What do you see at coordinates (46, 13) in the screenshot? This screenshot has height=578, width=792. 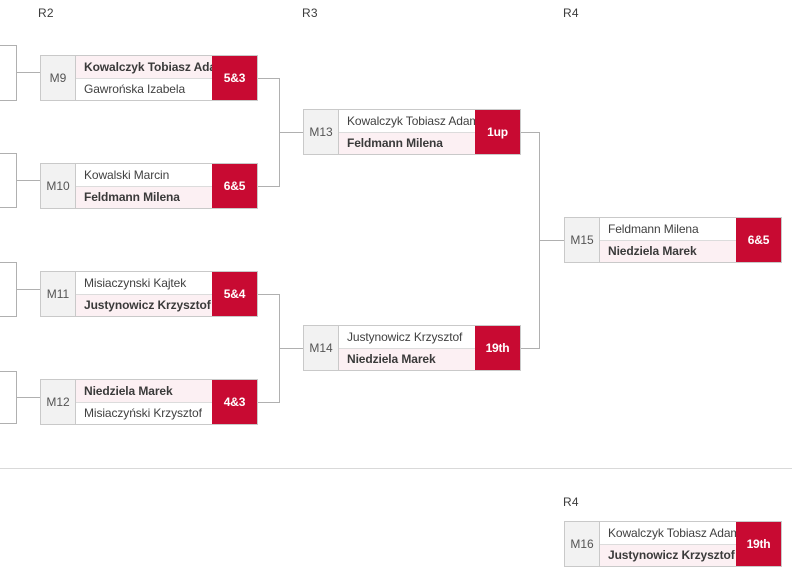 I see `round-label-r2: R2` at bounding box center [46, 13].